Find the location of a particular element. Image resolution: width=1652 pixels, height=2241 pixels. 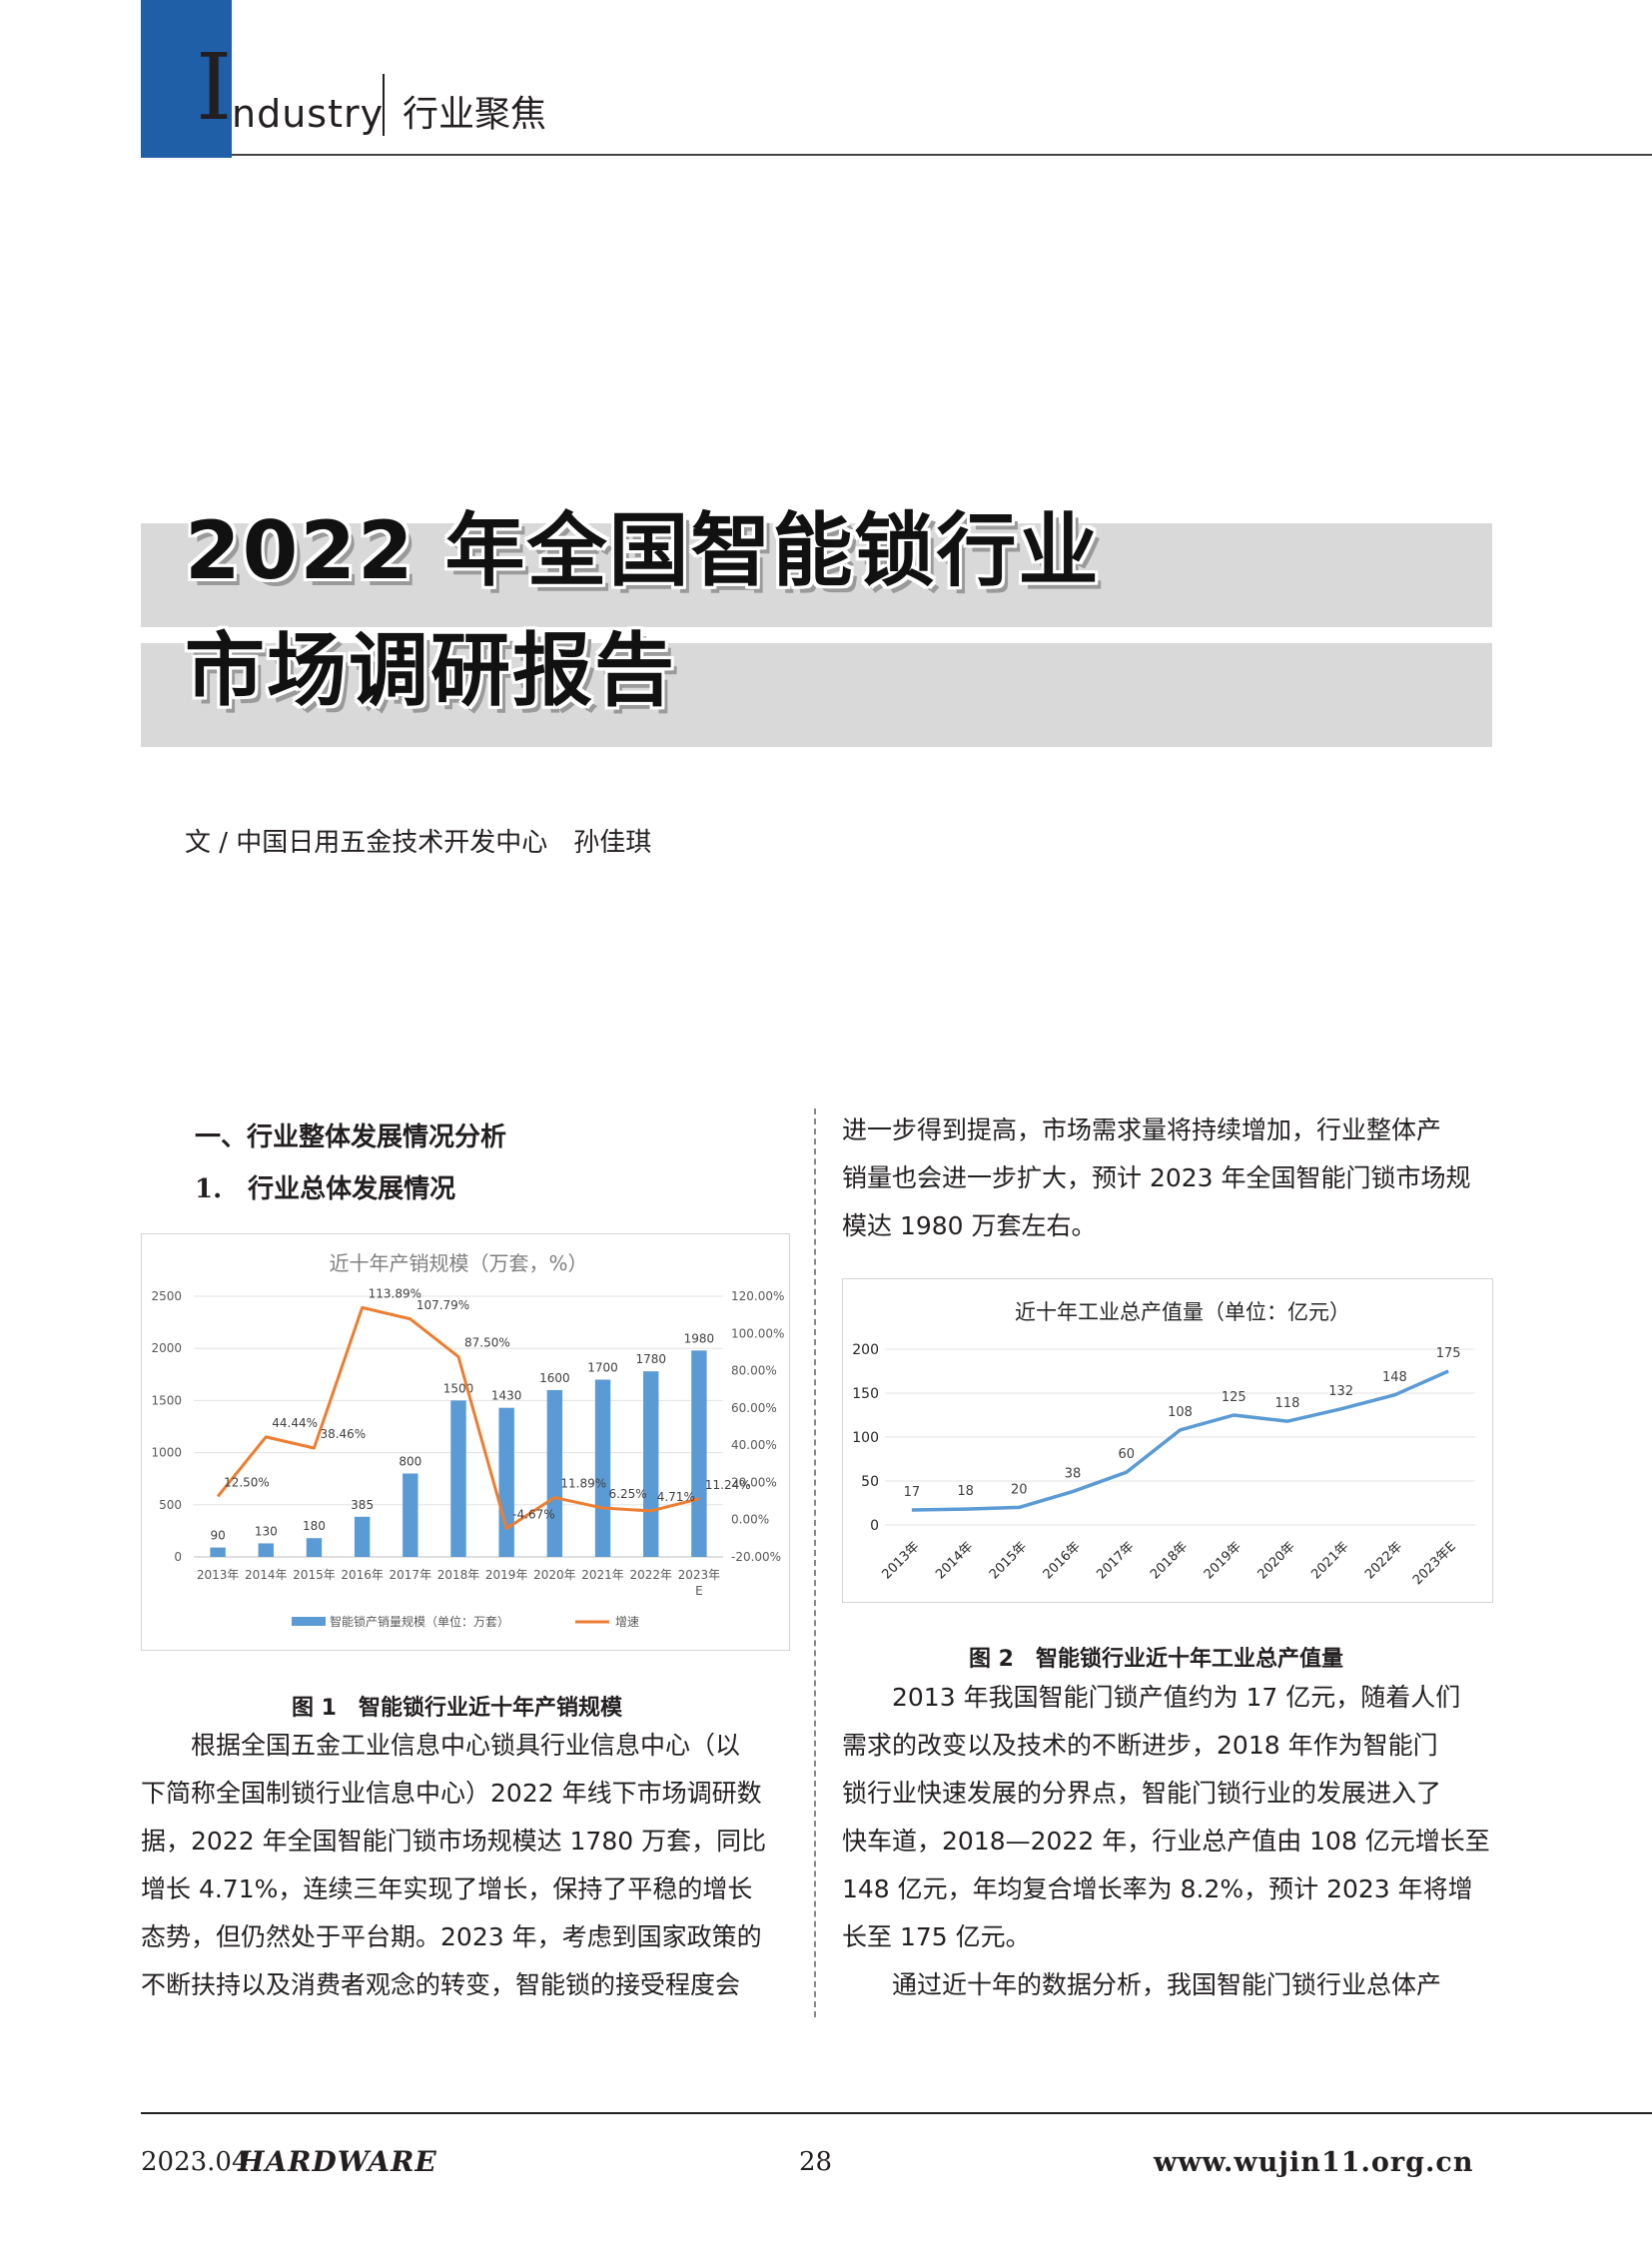

y-left-tick-label: 1000 is located at coordinates (166, 1453).